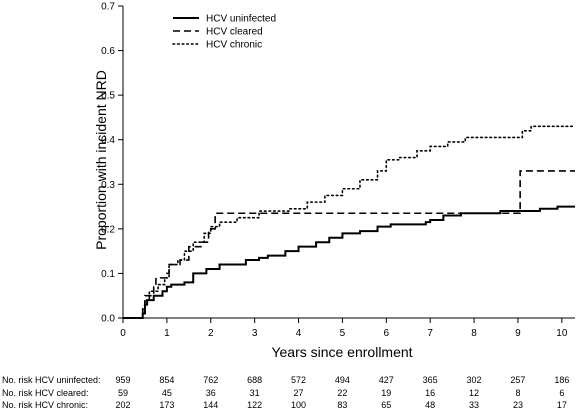  I want to click on y-axis-label: Proportion with incident NRD, so click(101, 160).